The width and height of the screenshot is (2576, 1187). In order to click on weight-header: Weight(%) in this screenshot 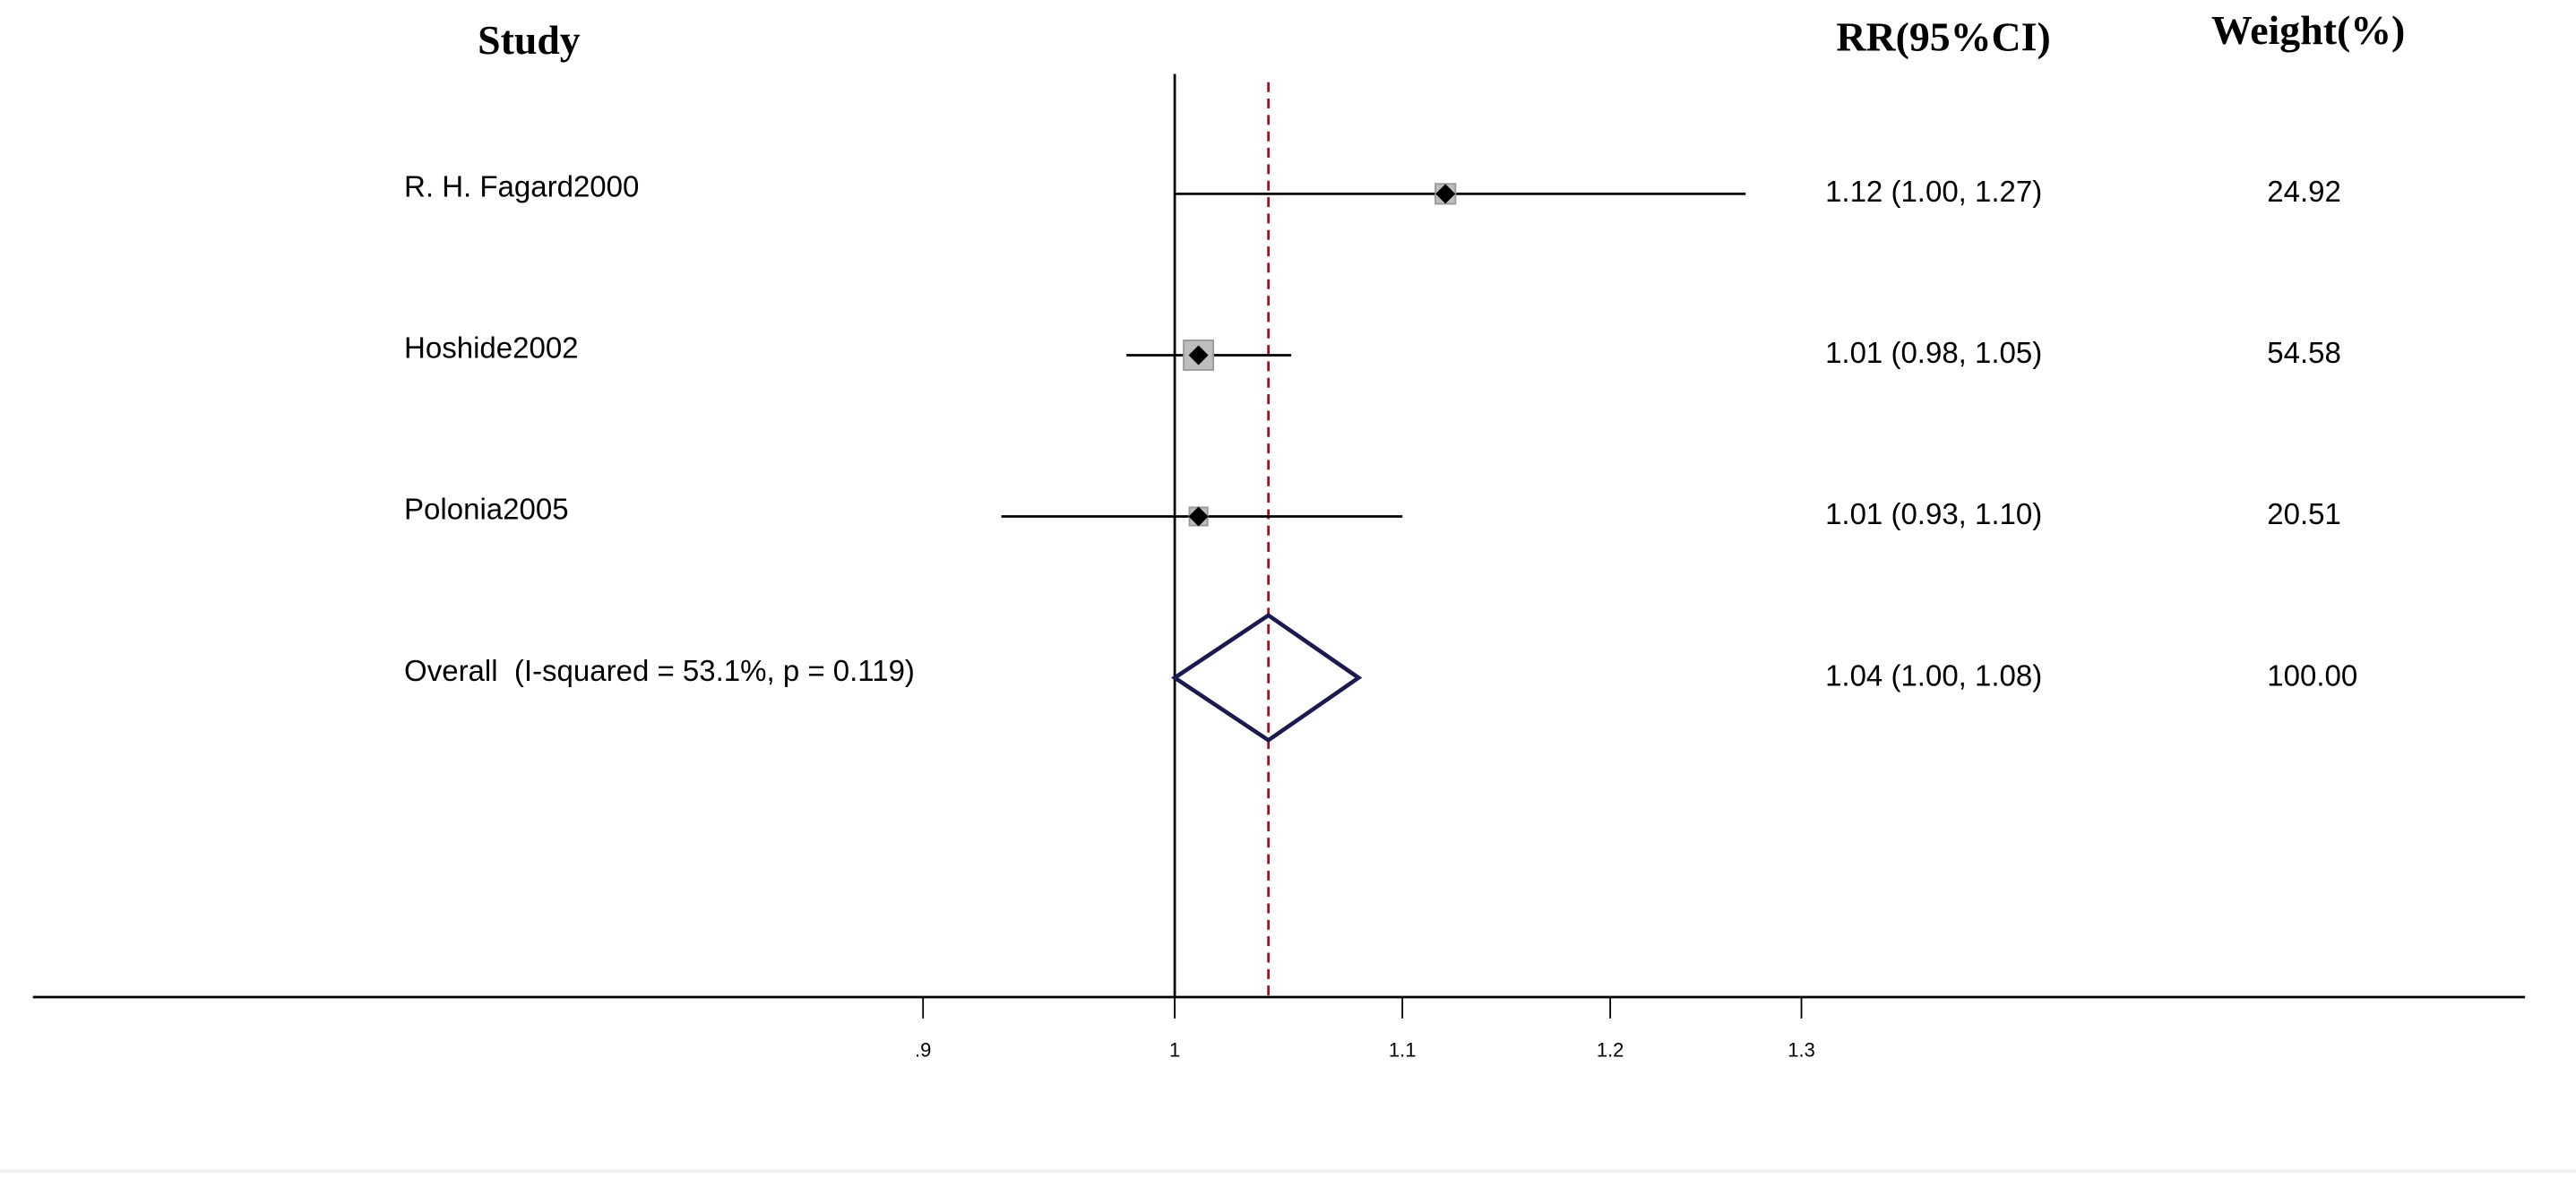, I will do `click(2308, 30)`.